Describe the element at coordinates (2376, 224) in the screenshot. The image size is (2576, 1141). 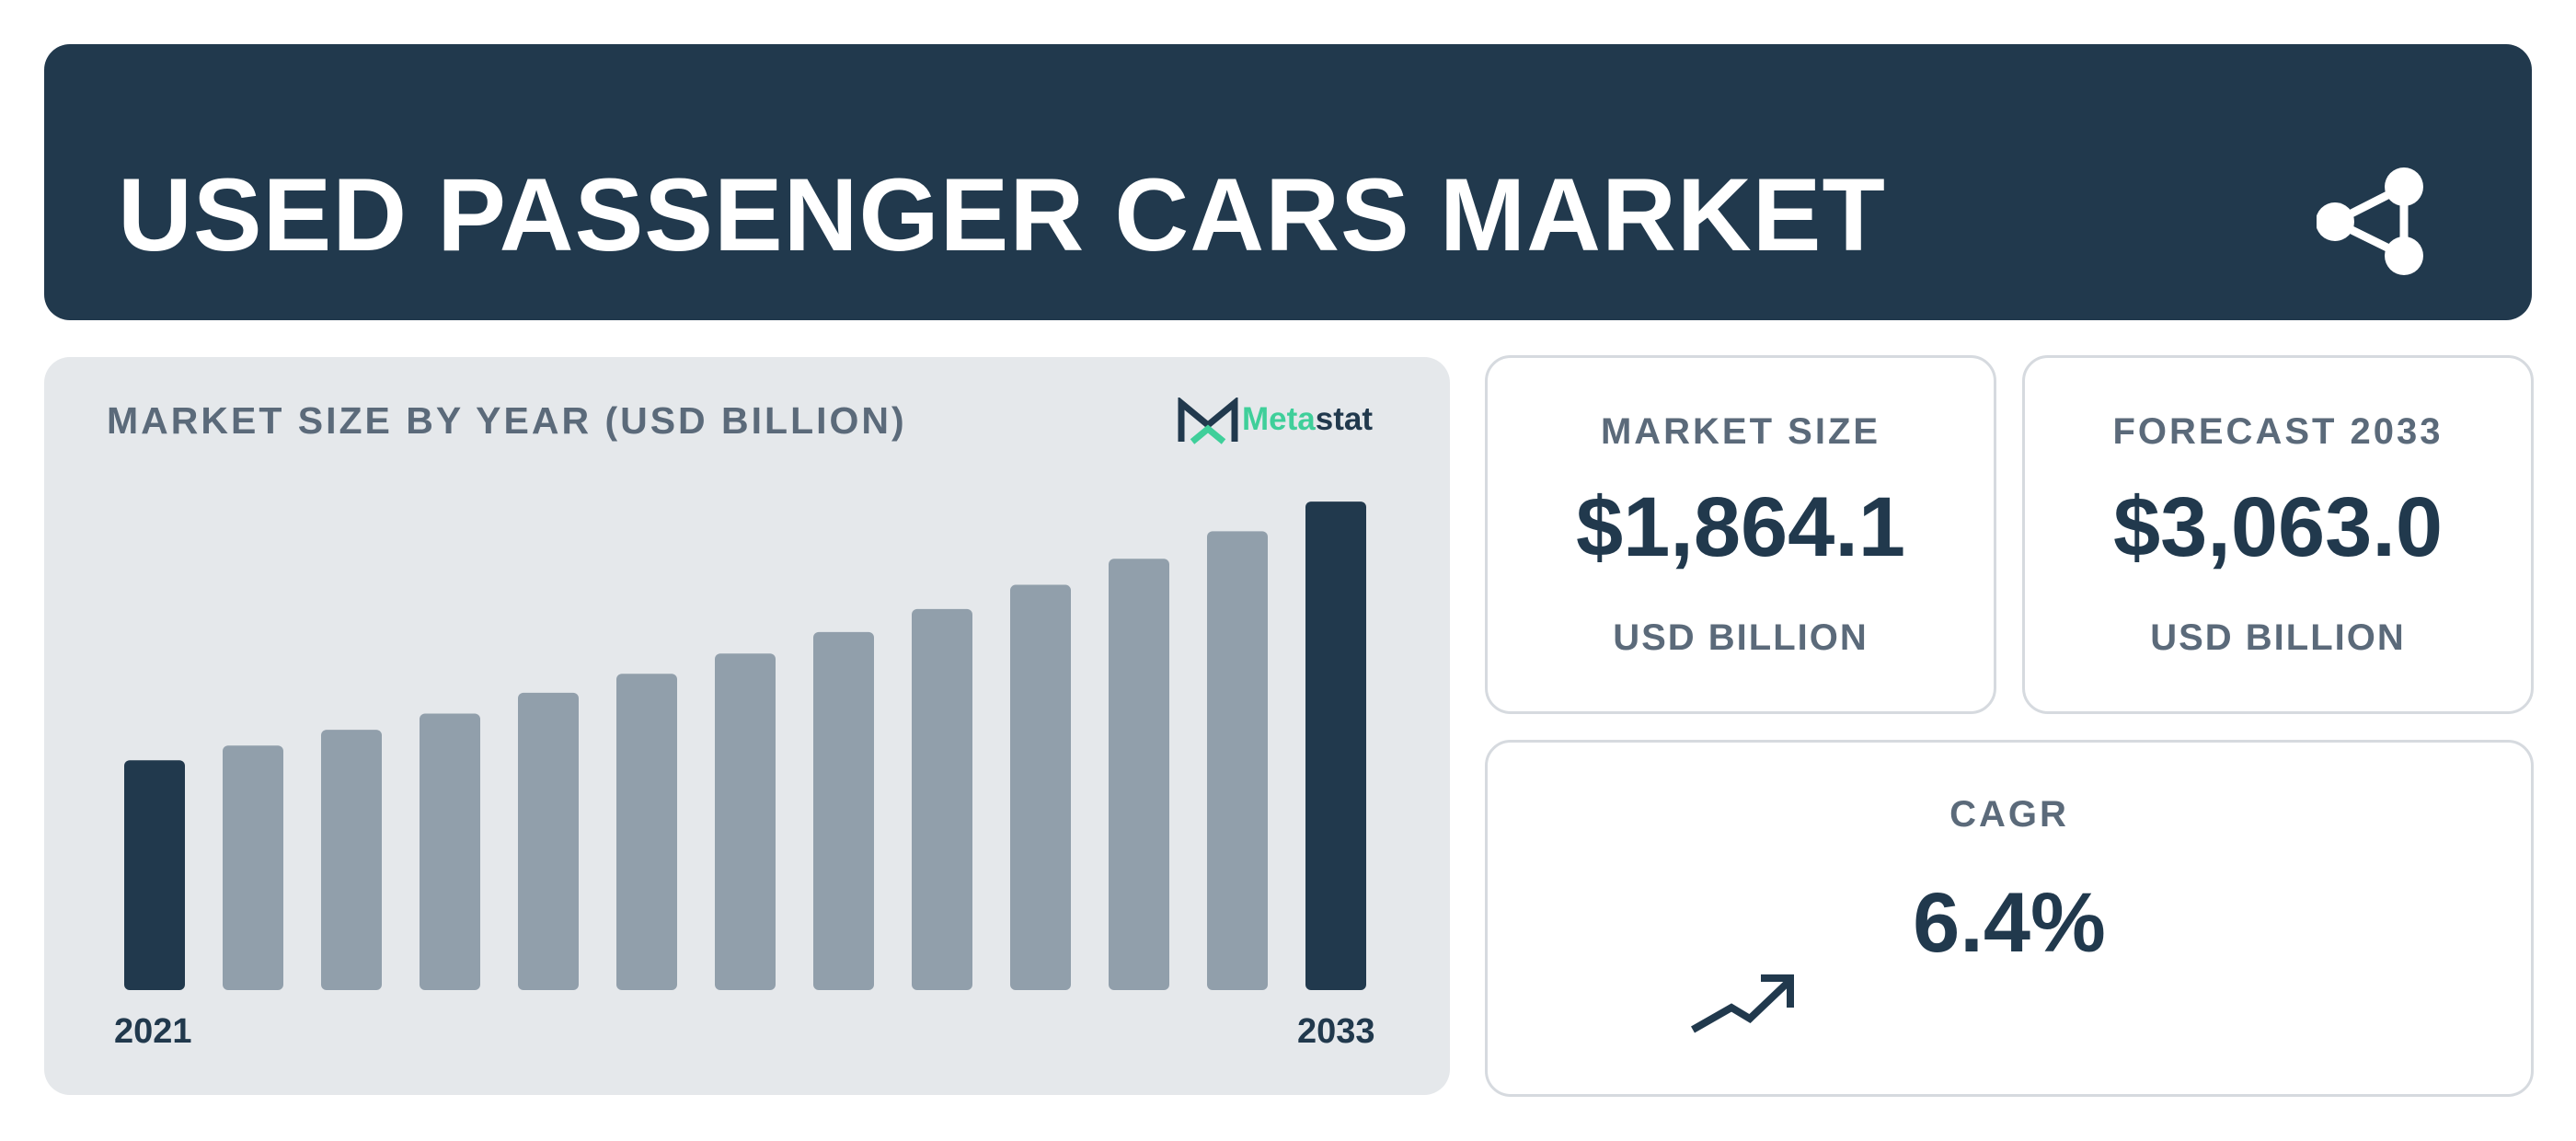
I see `share-icon` at that location.